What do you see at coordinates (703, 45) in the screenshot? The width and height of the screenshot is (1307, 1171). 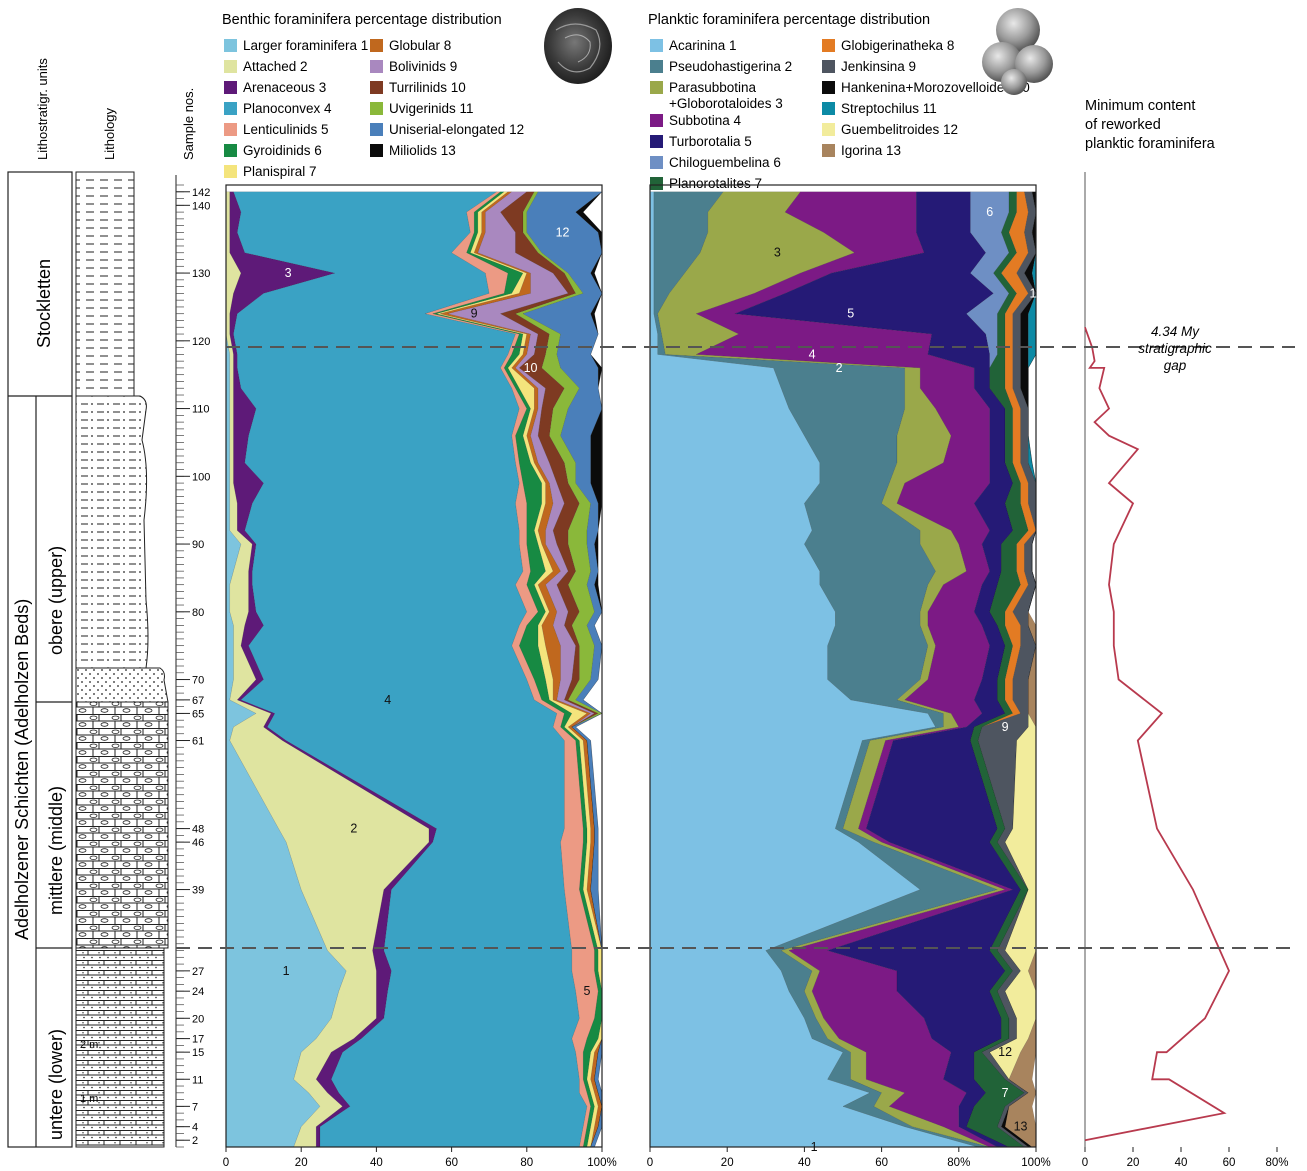 I see `legend-label-1: Acarinina 1` at bounding box center [703, 45].